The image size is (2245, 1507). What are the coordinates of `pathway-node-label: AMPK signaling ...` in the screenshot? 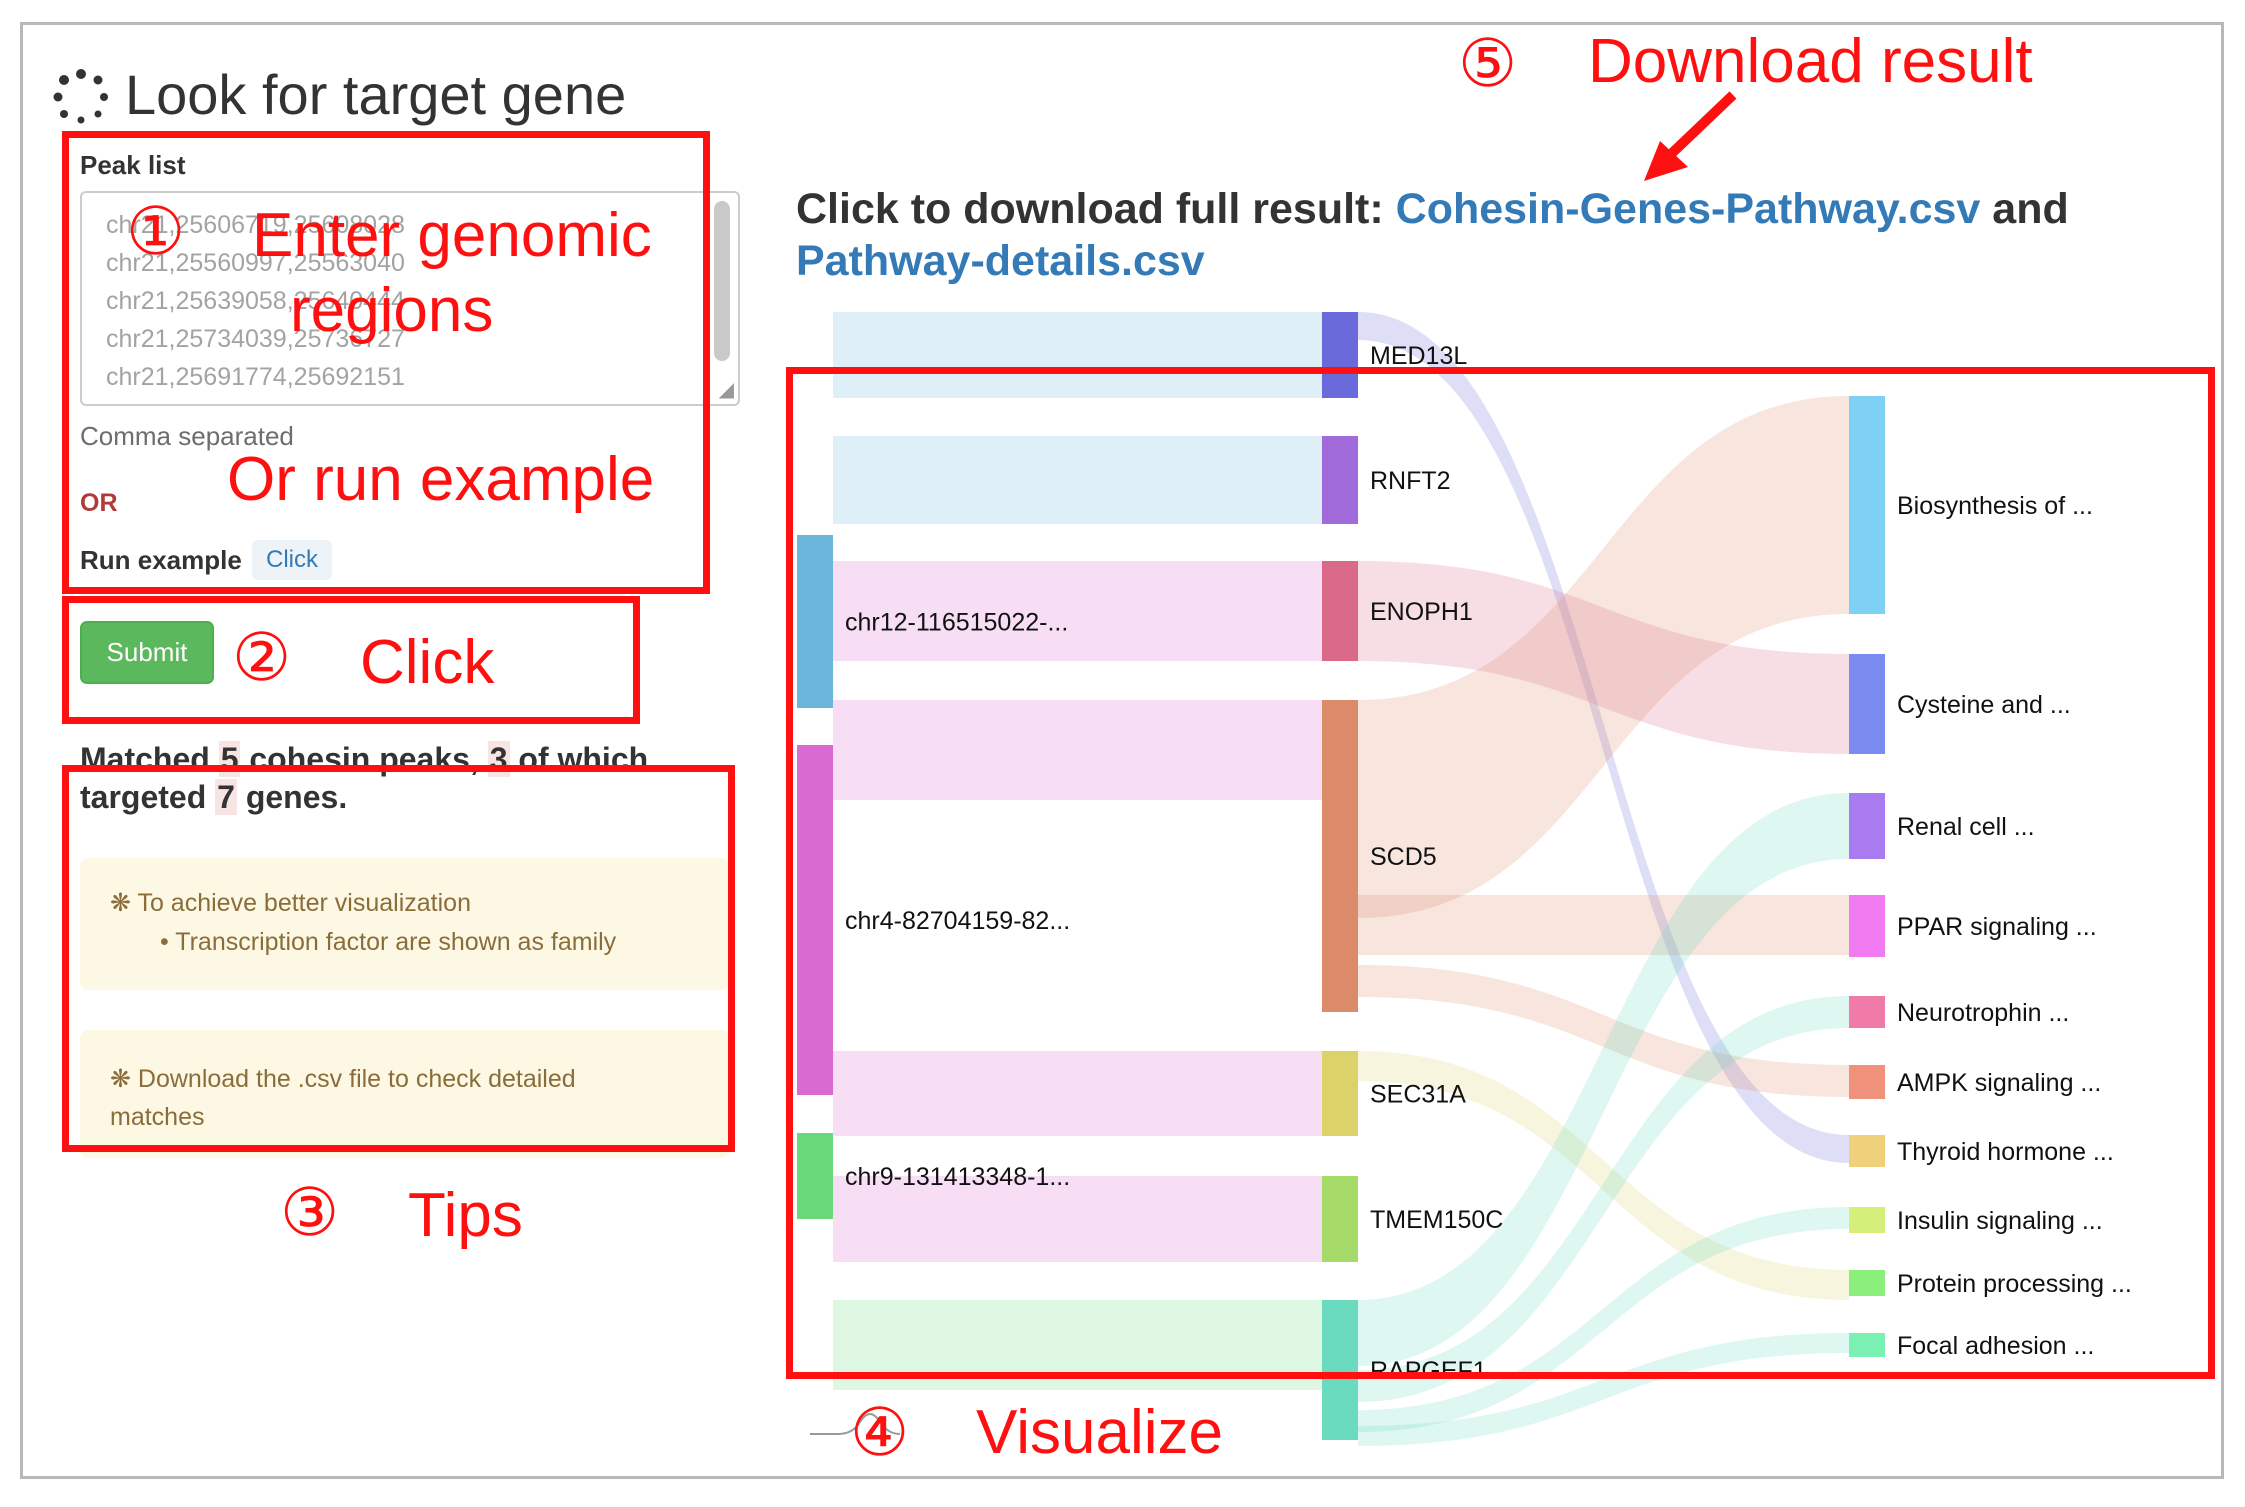 It's located at (1999, 1083).